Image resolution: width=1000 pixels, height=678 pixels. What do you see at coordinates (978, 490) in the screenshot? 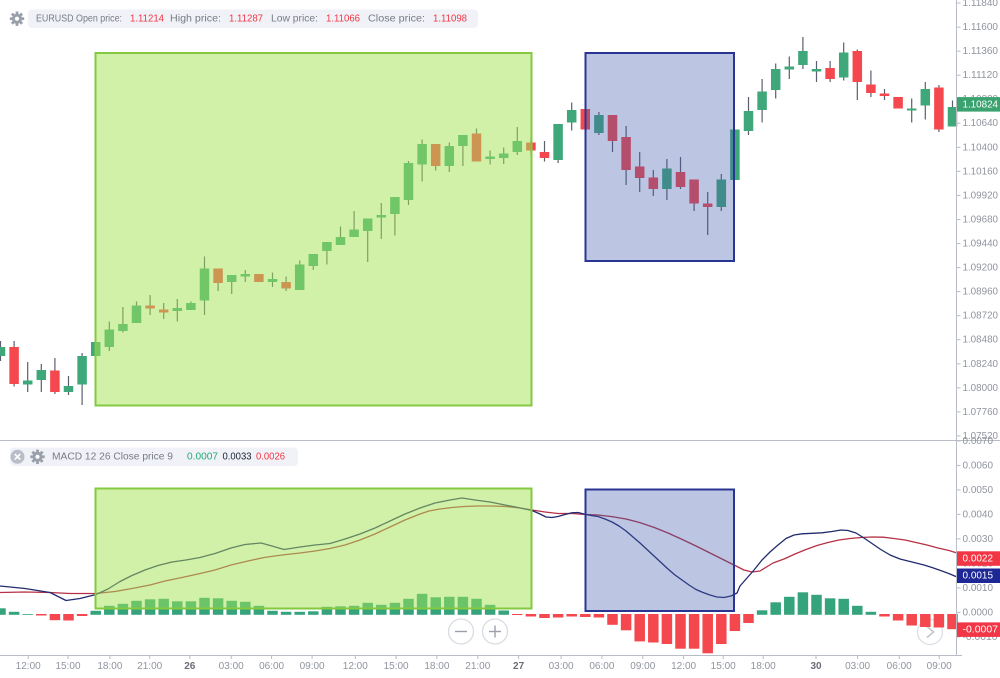
I see `svg-text: 0.0050` at bounding box center [978, 490].